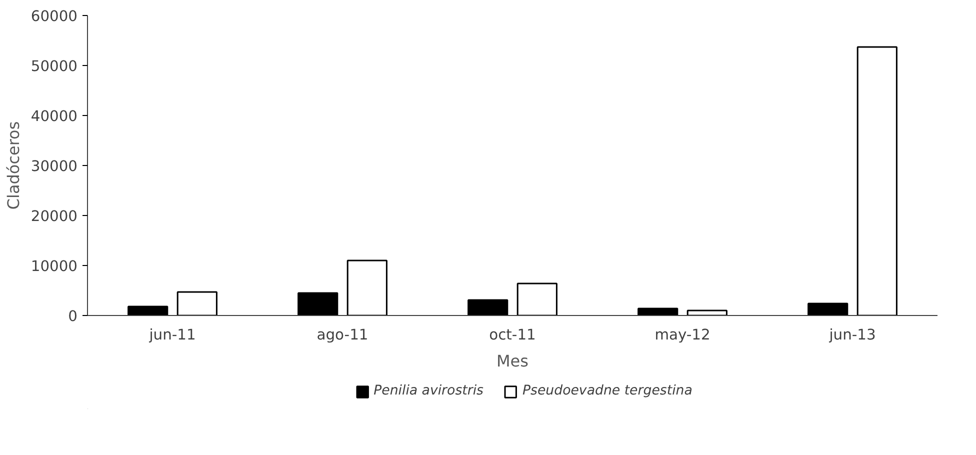 The width and height of the screenshot is (976, 455). I want to click on y-tick-label: 30000, so click(54, 166).